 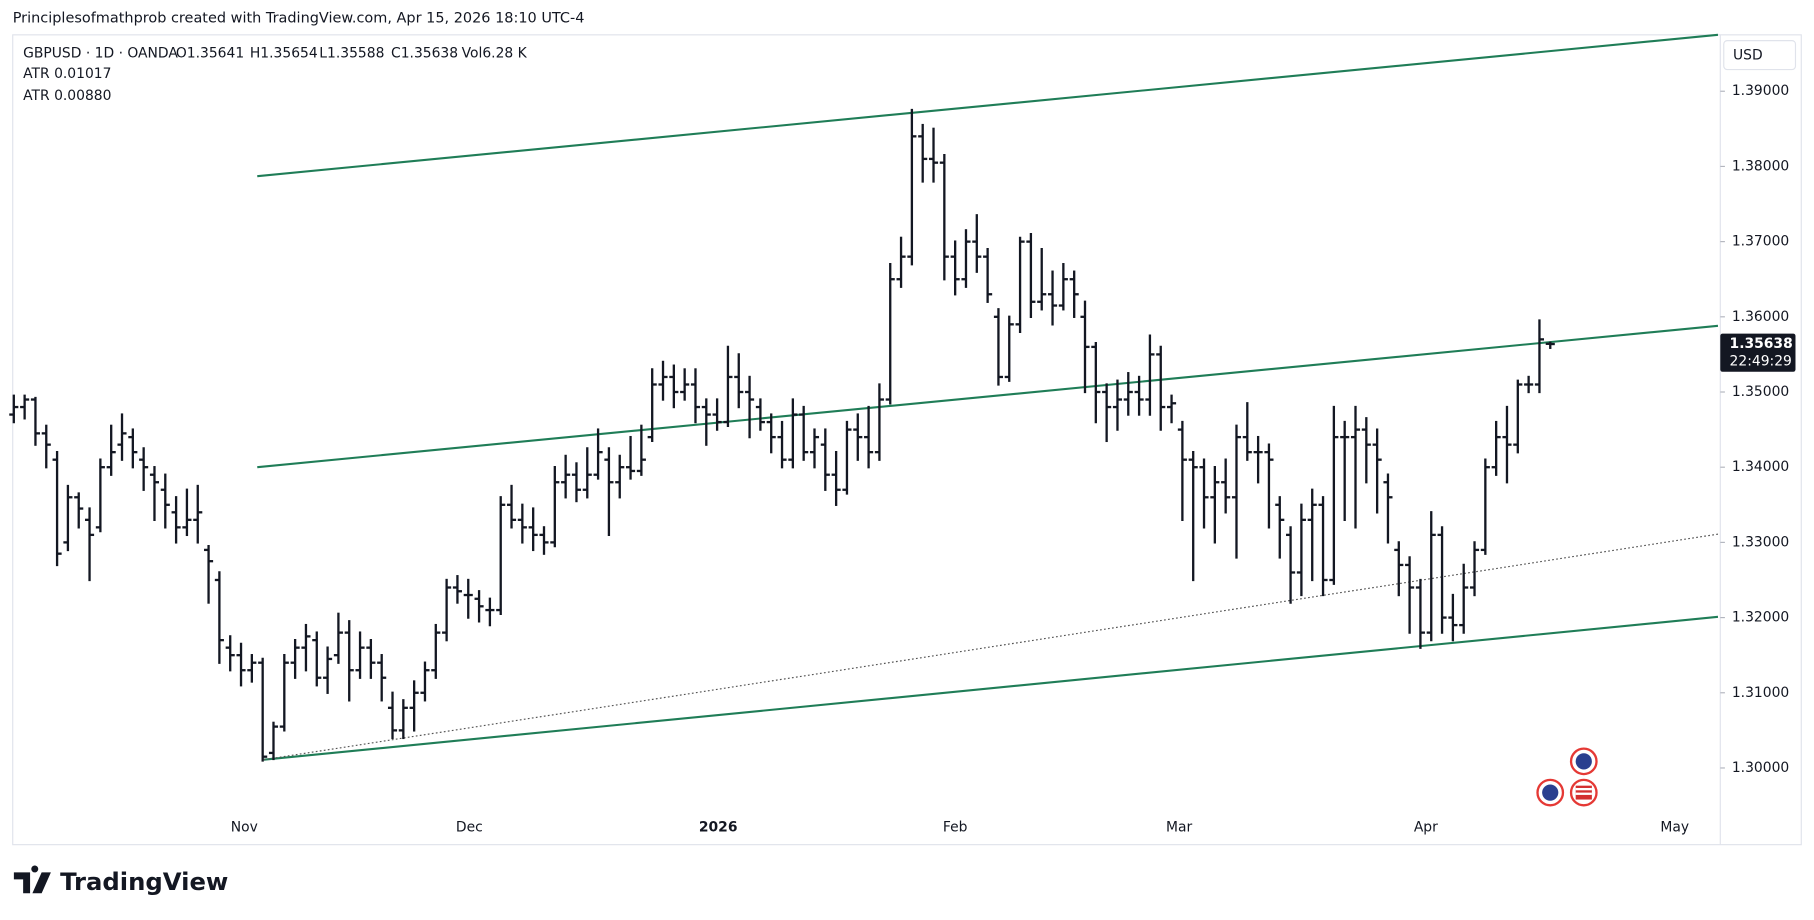 I want to click on price-tag, so click(x=1758, y=352).